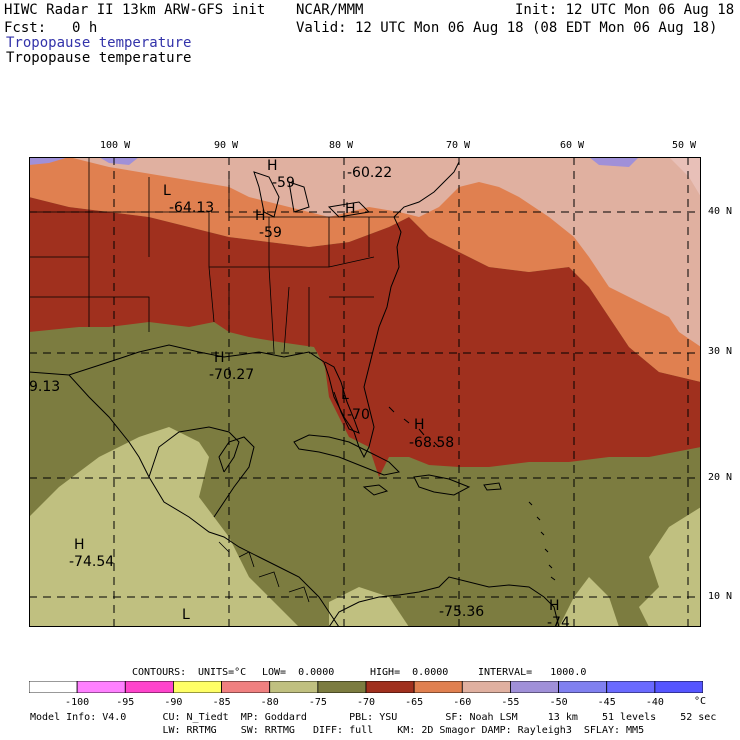 This screenshot has height=740, width=740. Describe the element at coordinates (191, 208) in the screenshot. I see `extremum-value: -64.13` at that location.